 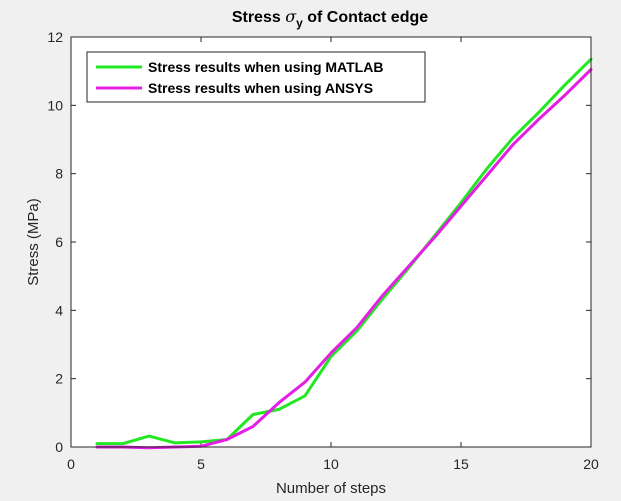 What do you see at coordinates (33, 242) in the screenshot?
I see `y-axis-label: Stress (MPa)` at bounding box center [33, 242].